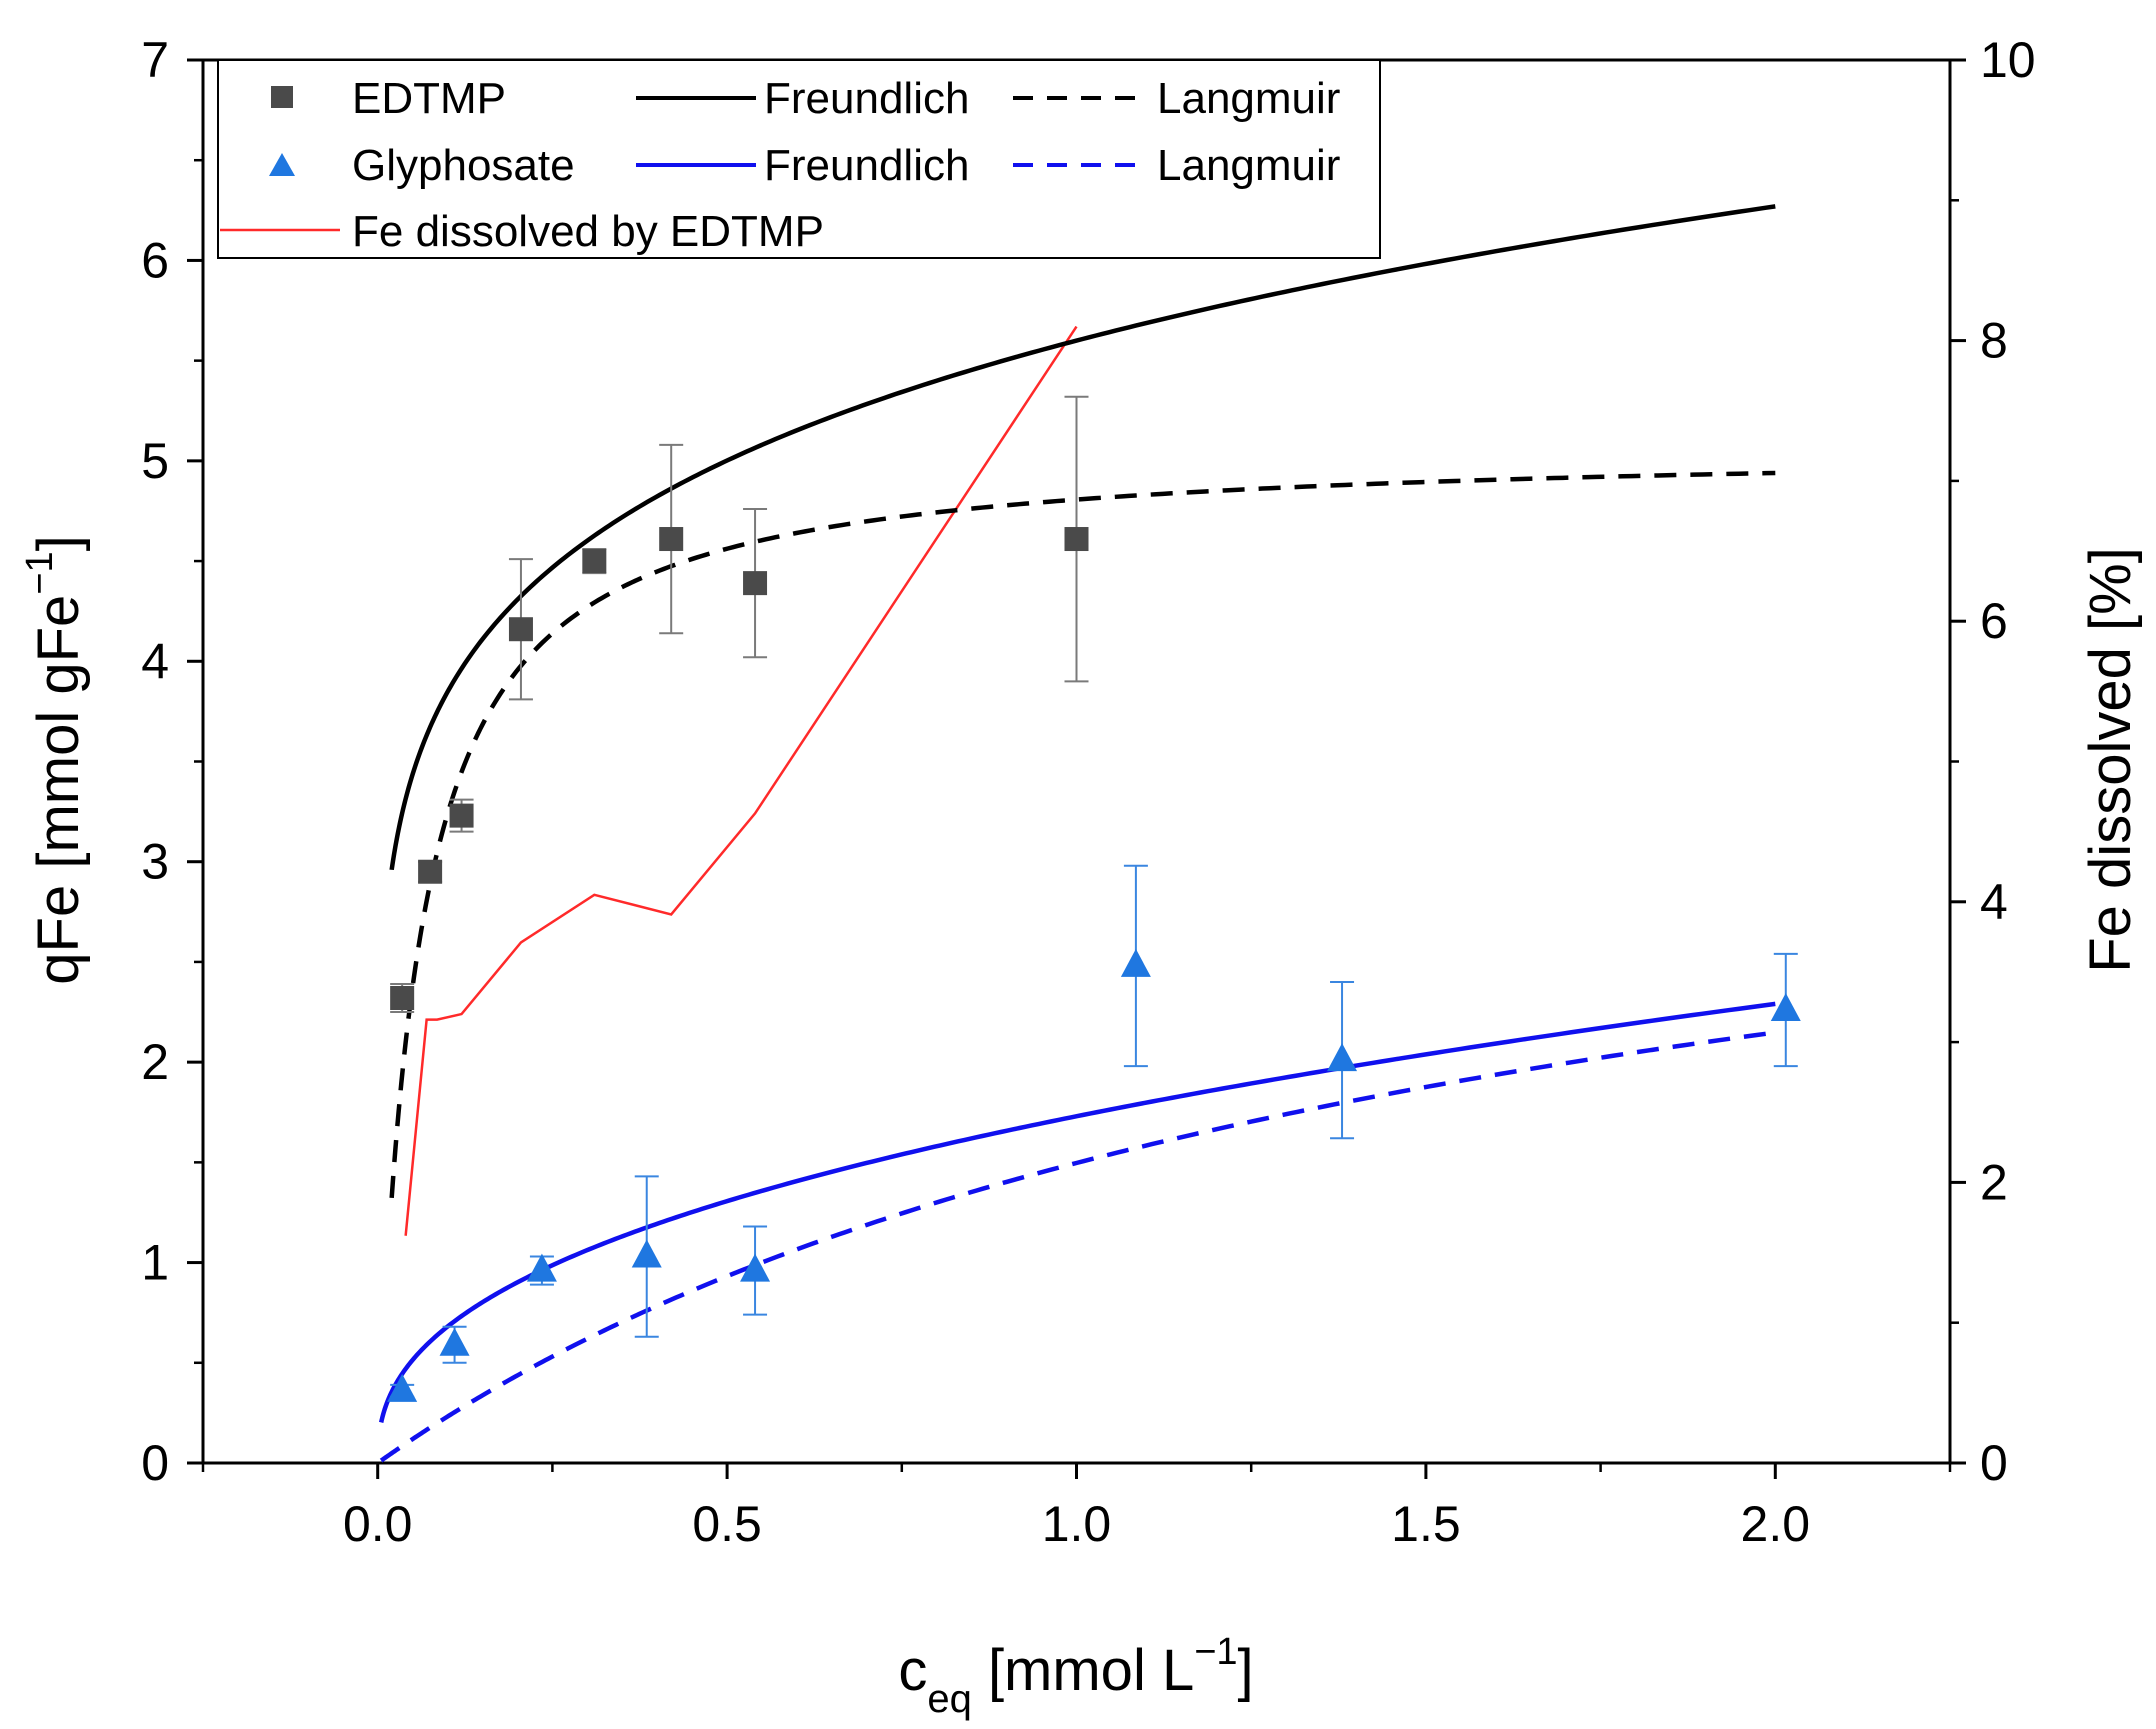 This screenshot has width=2156, height=1729. I want to click on legend-glyphosate-langmuir-label: Langmuir, so click(1248, 165).